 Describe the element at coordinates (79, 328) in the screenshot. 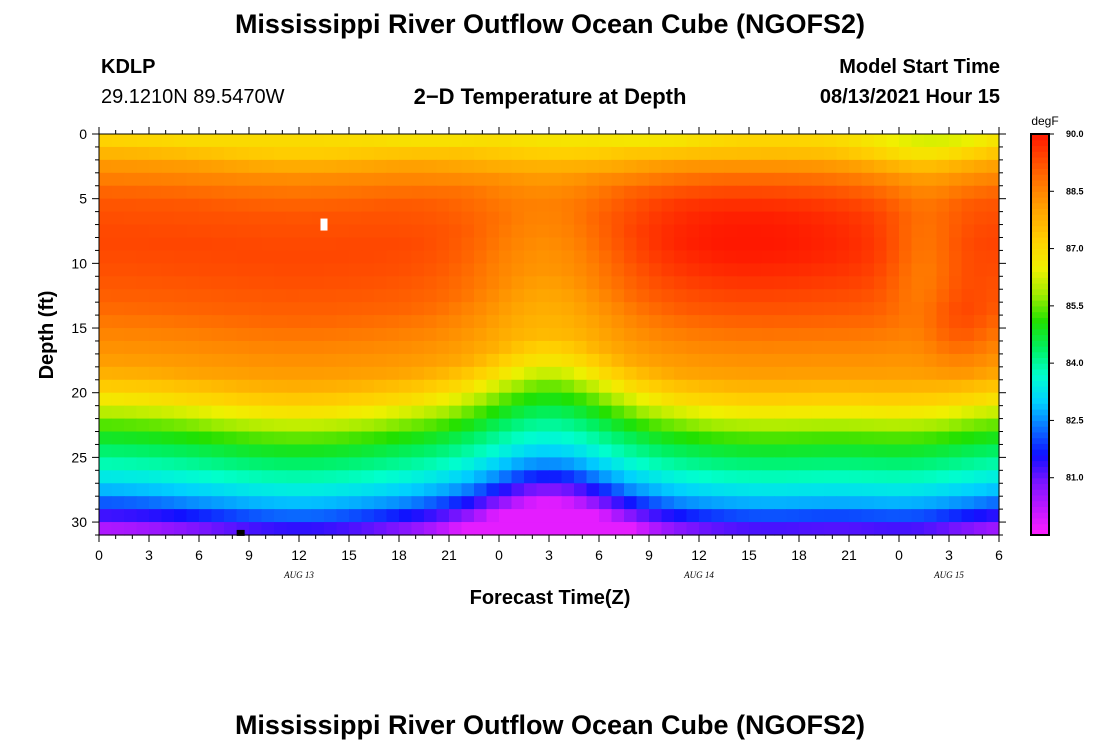

I see `y-tick-label: 15` at that location.